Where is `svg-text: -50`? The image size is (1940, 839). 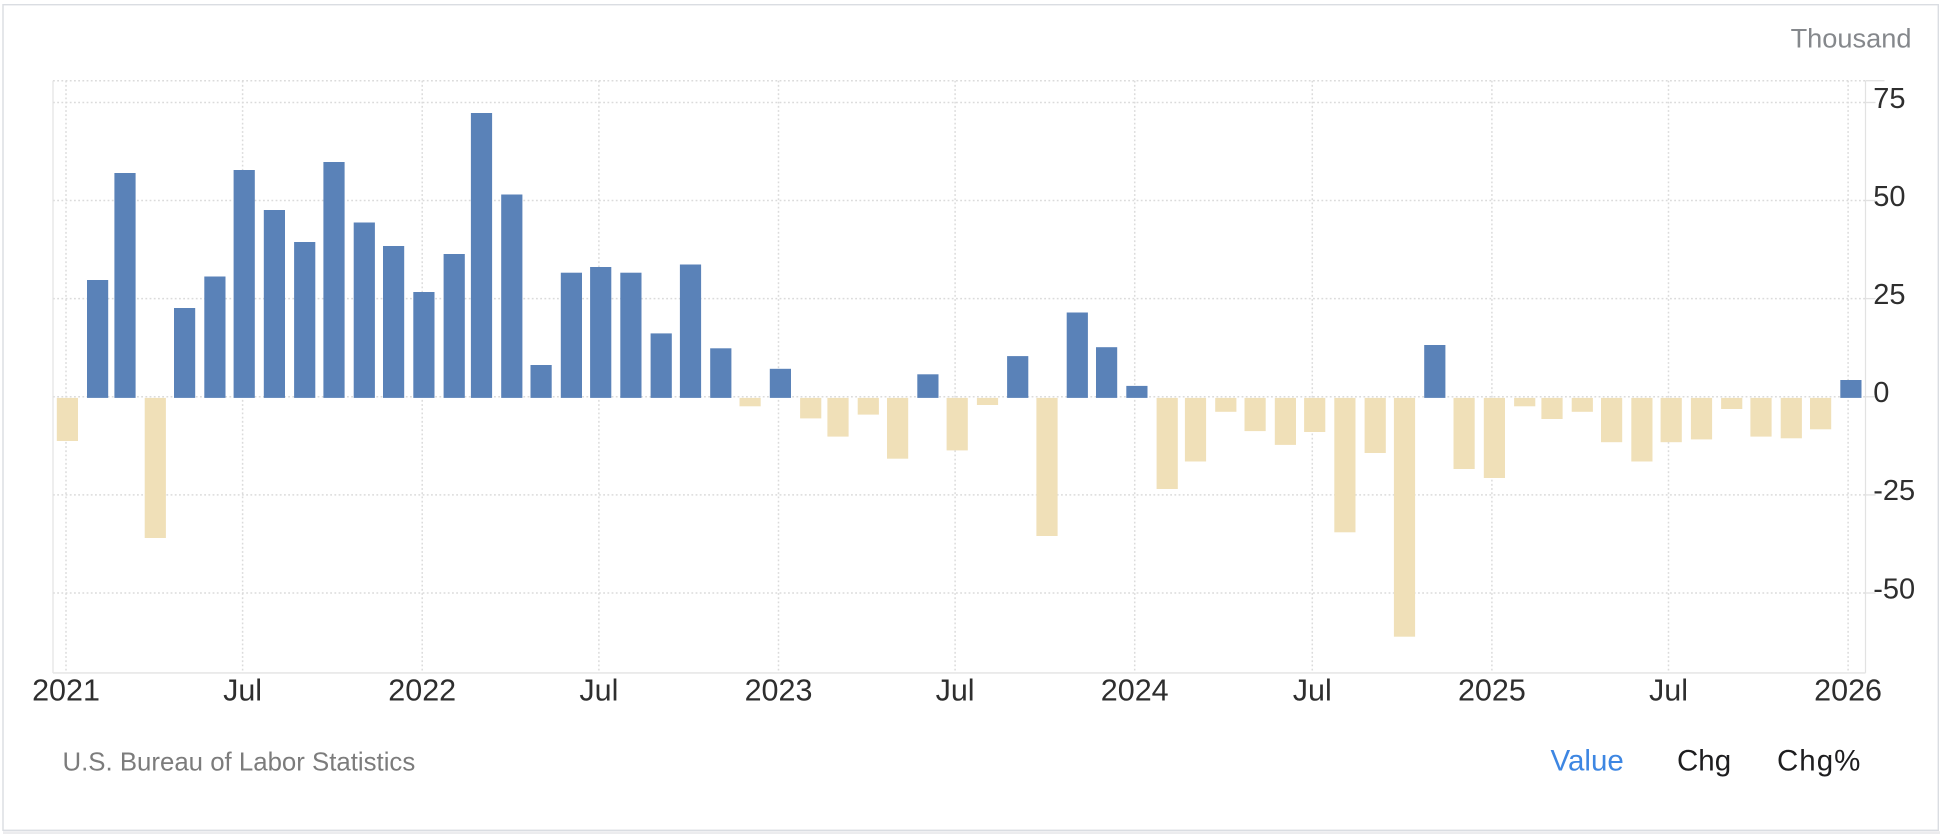
svg-text: -50 is located at coordinates (1894, 589).